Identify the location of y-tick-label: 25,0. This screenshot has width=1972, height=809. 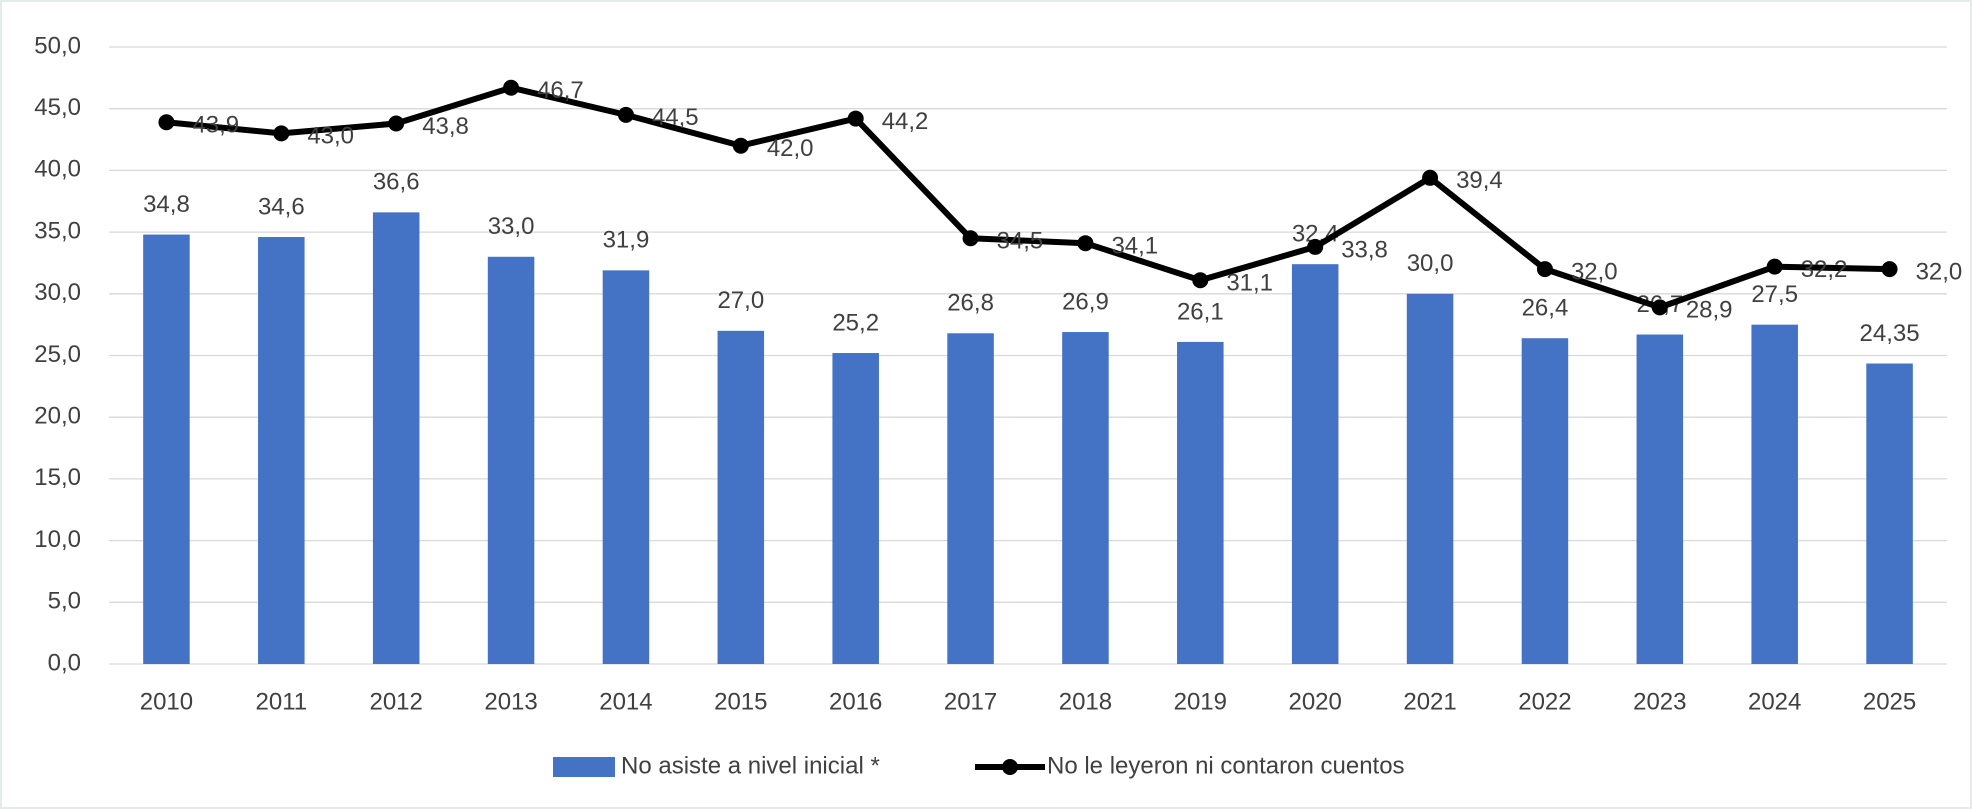
(57, 354).